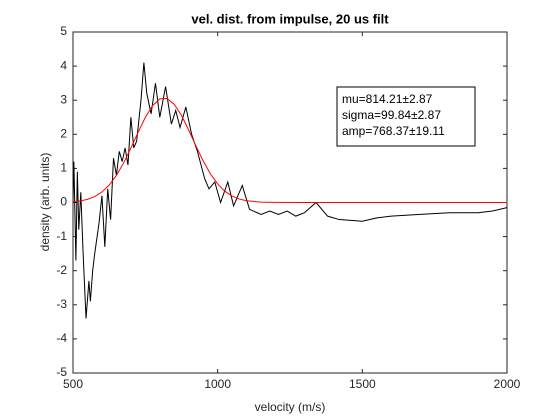 Image resolution: width=560 pixels, height=420 pixels. I want to click on x-tick-label: 1500, so click(362, 384).